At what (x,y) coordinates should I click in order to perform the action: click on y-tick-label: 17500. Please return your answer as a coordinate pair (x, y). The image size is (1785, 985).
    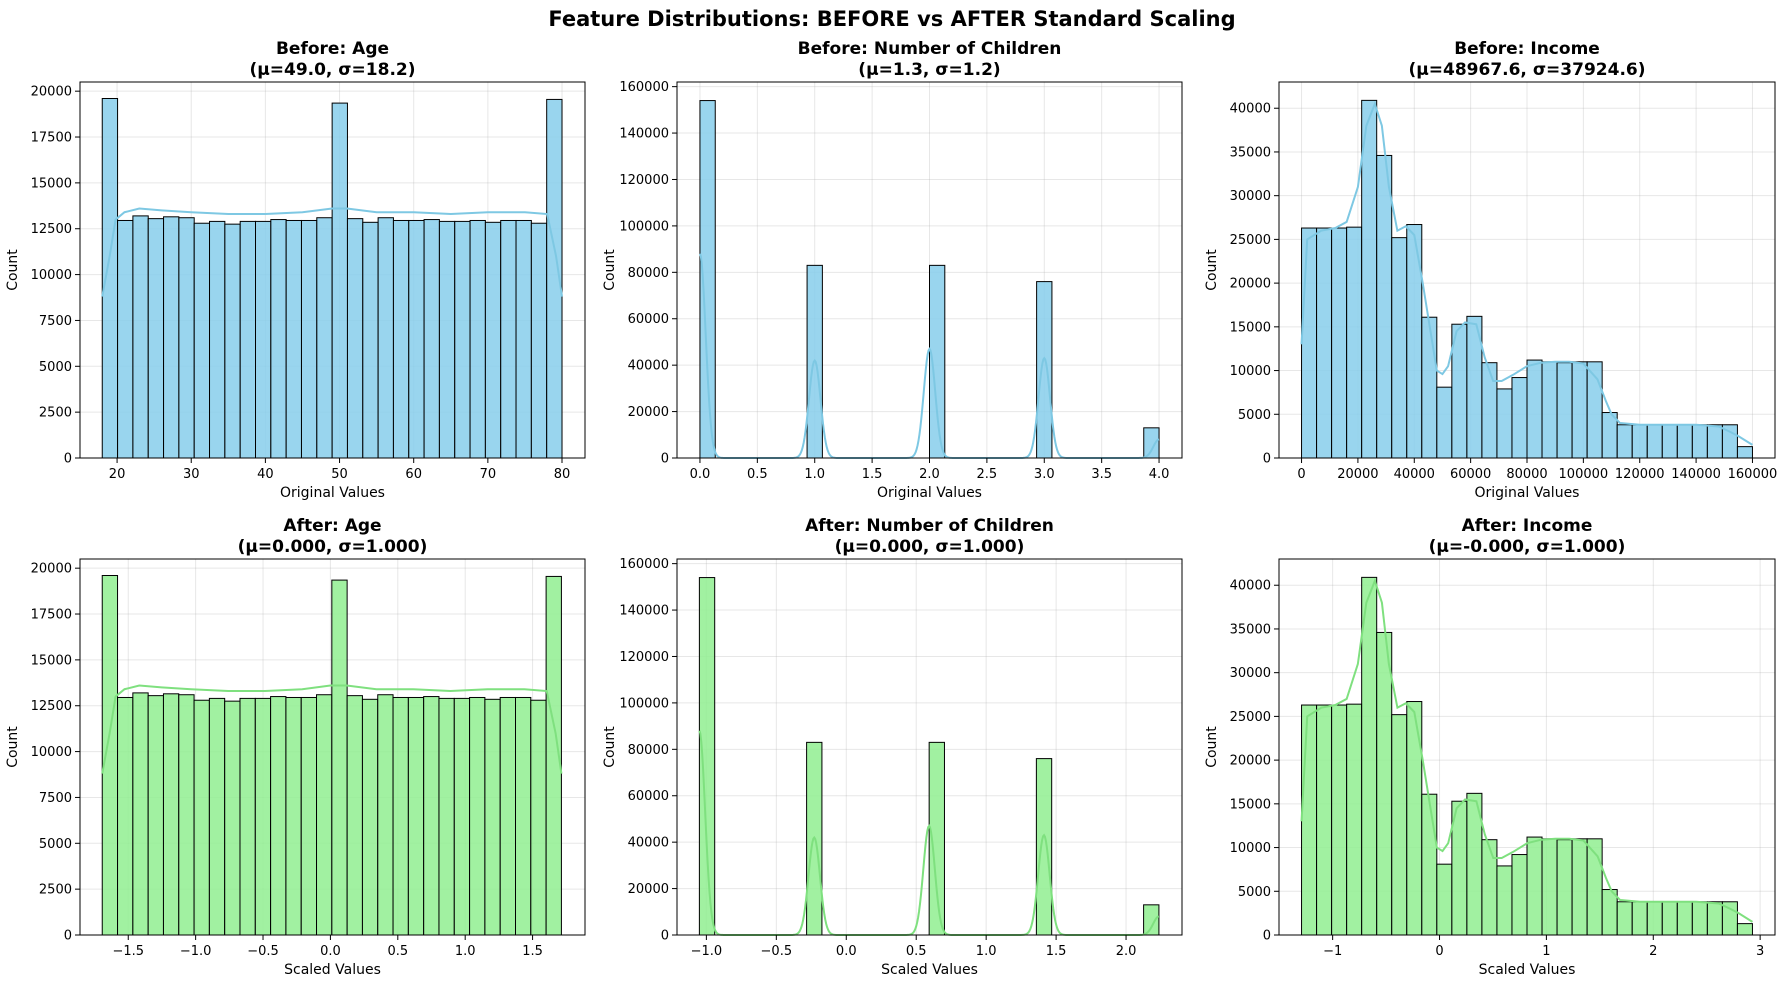
    Looking at the image, I should click on (51, 138).